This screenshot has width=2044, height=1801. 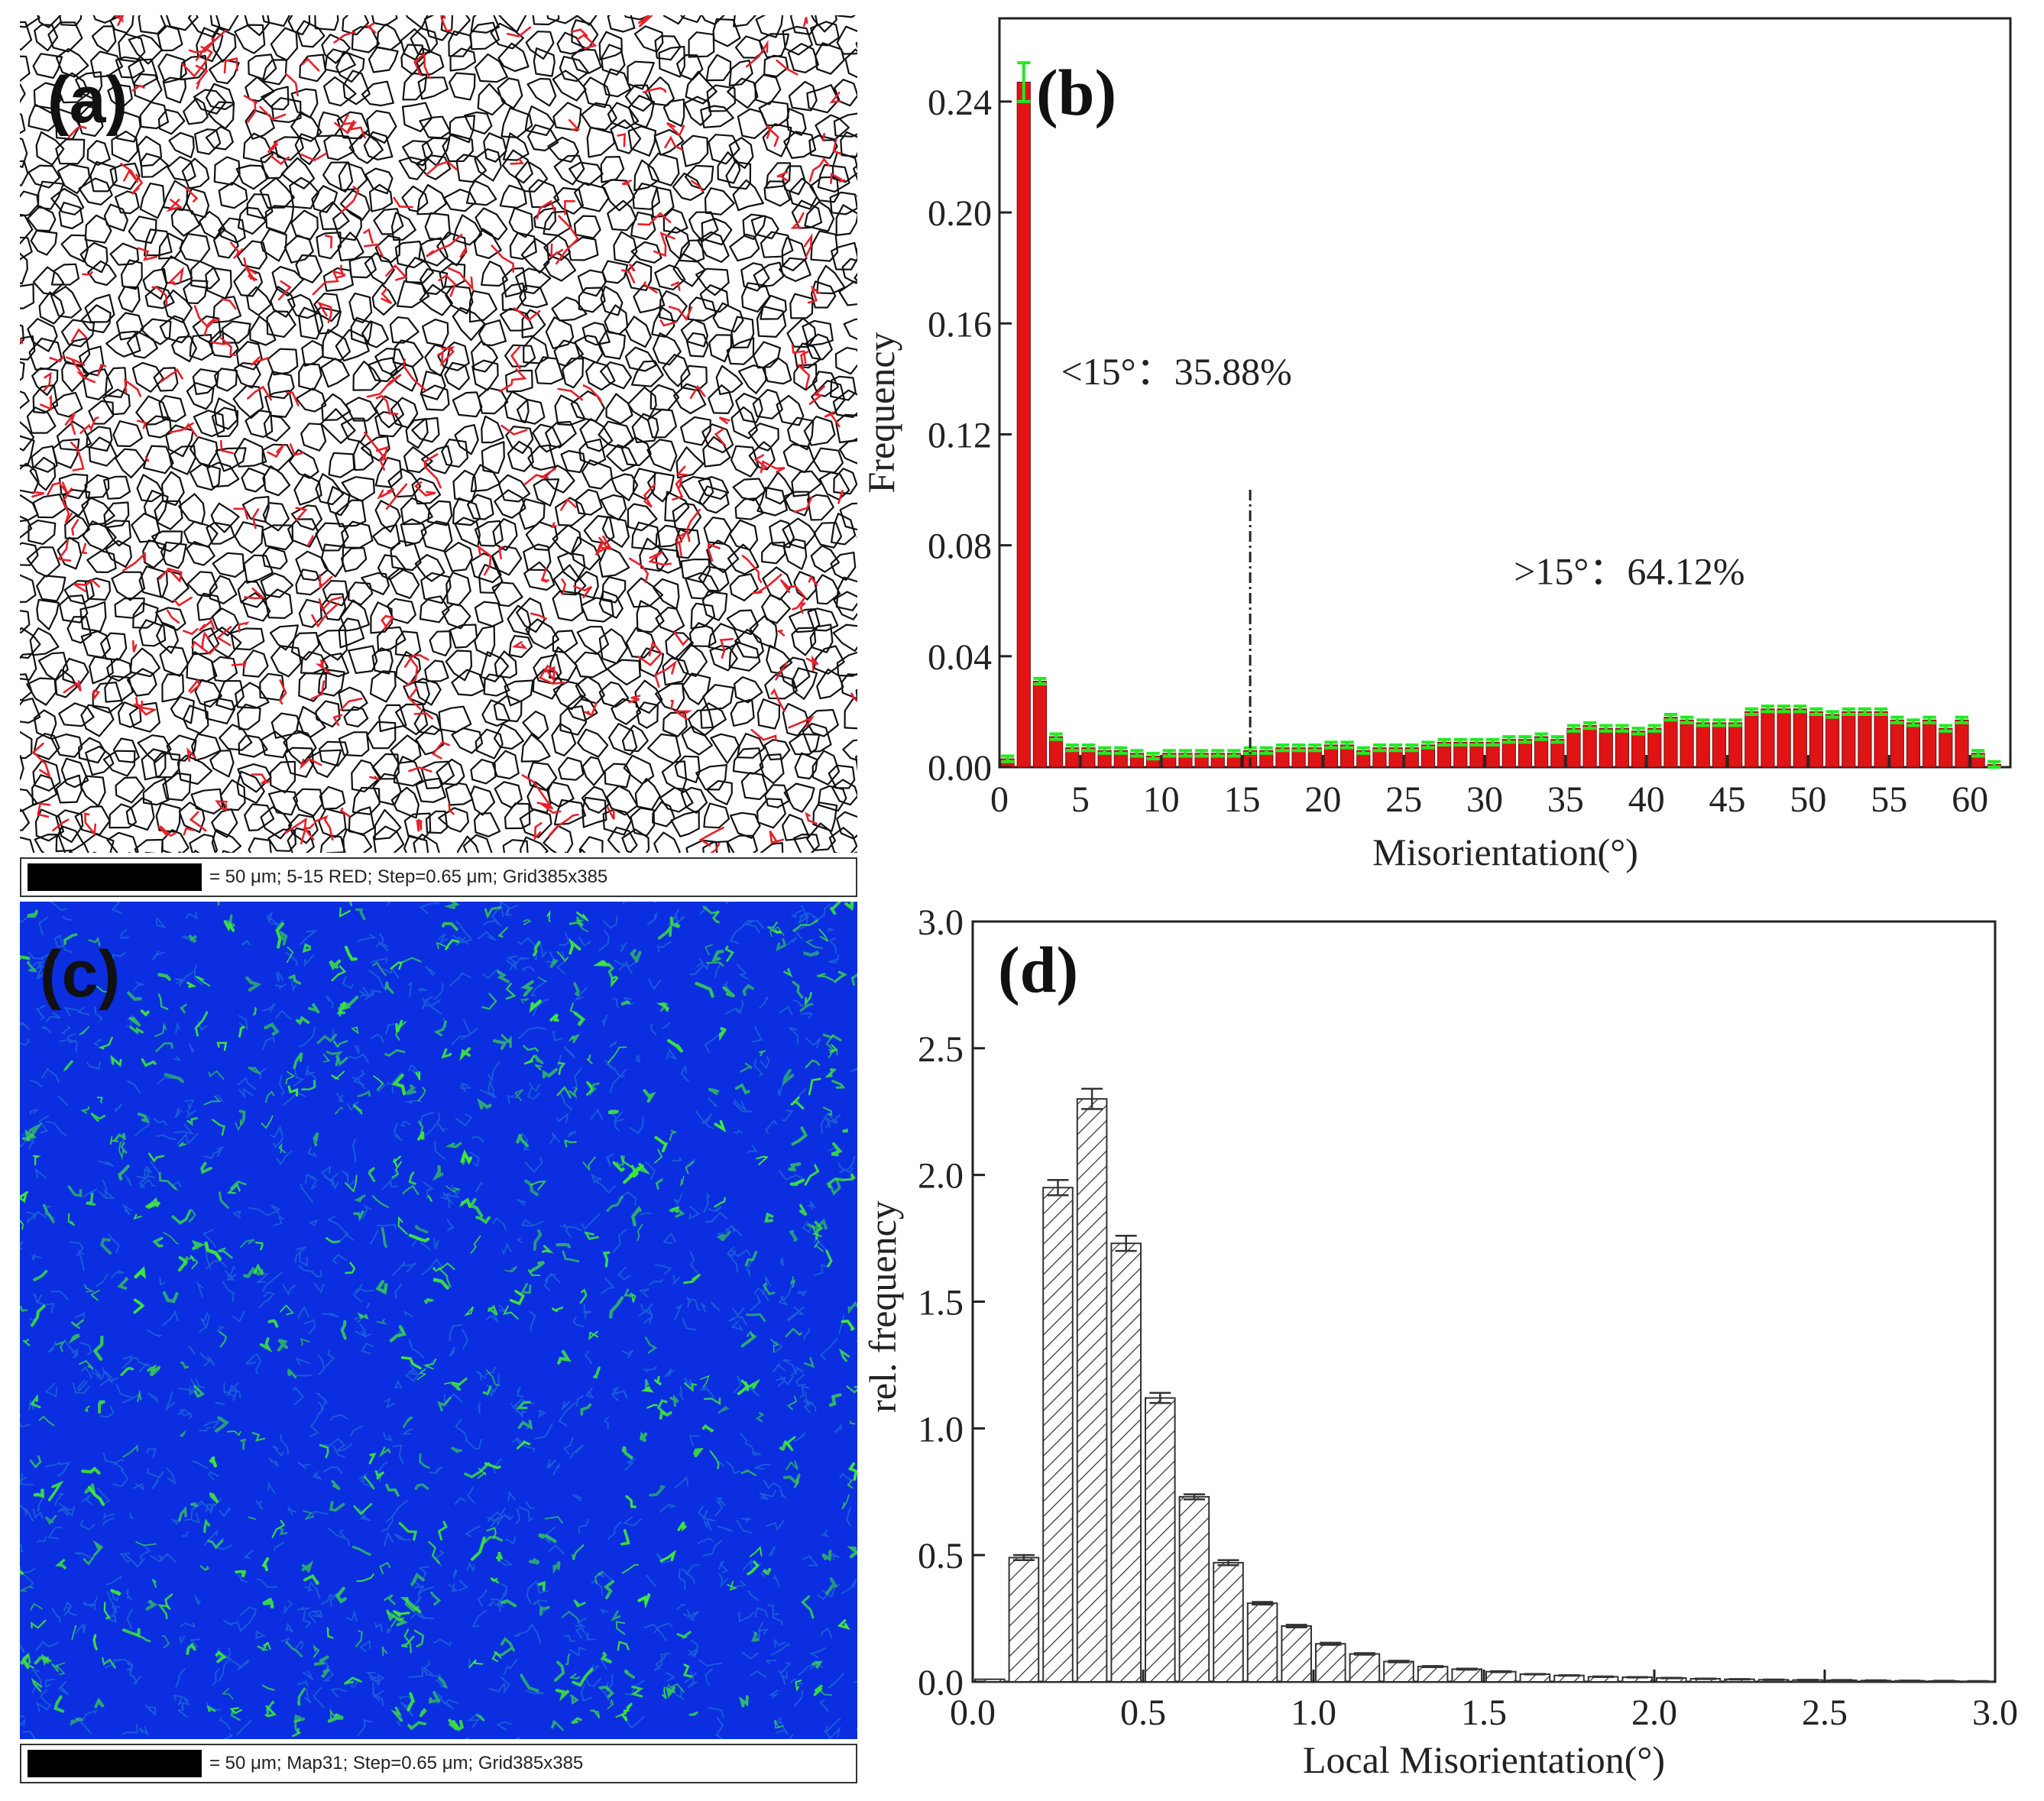 I want to click on y-tick-label: 0.20, so click(x=960, y=213).